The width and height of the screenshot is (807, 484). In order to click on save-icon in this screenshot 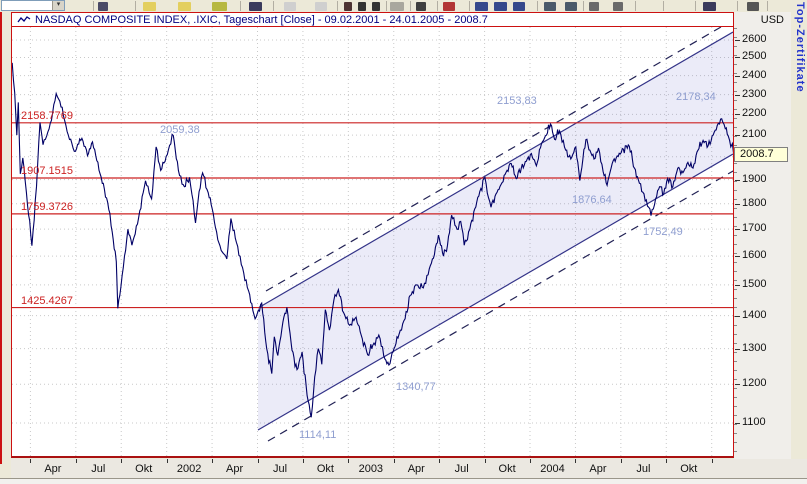, I will do `click(219, 6)`.